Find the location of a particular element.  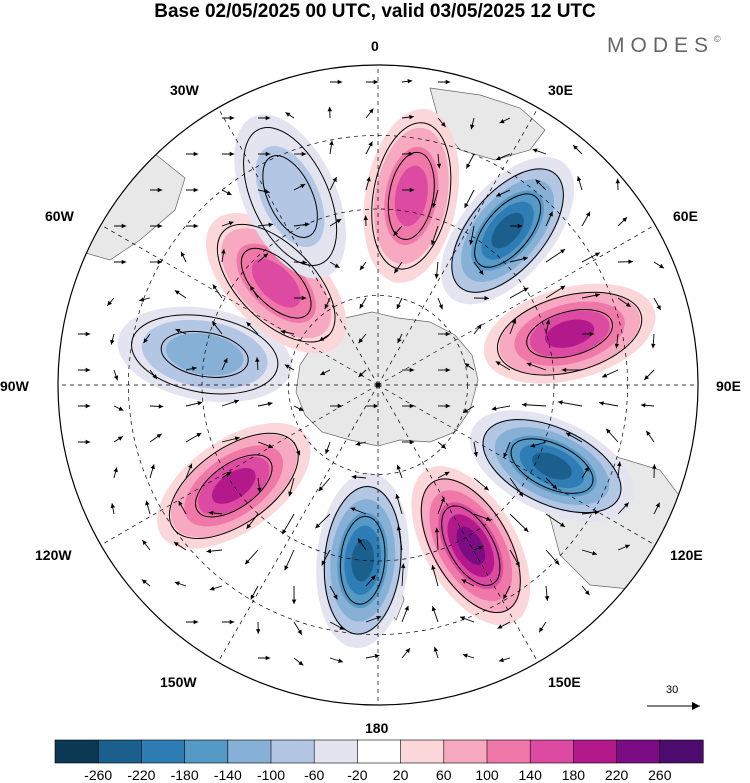

lon-label-180: 180 is located at coordinates (377, 728).